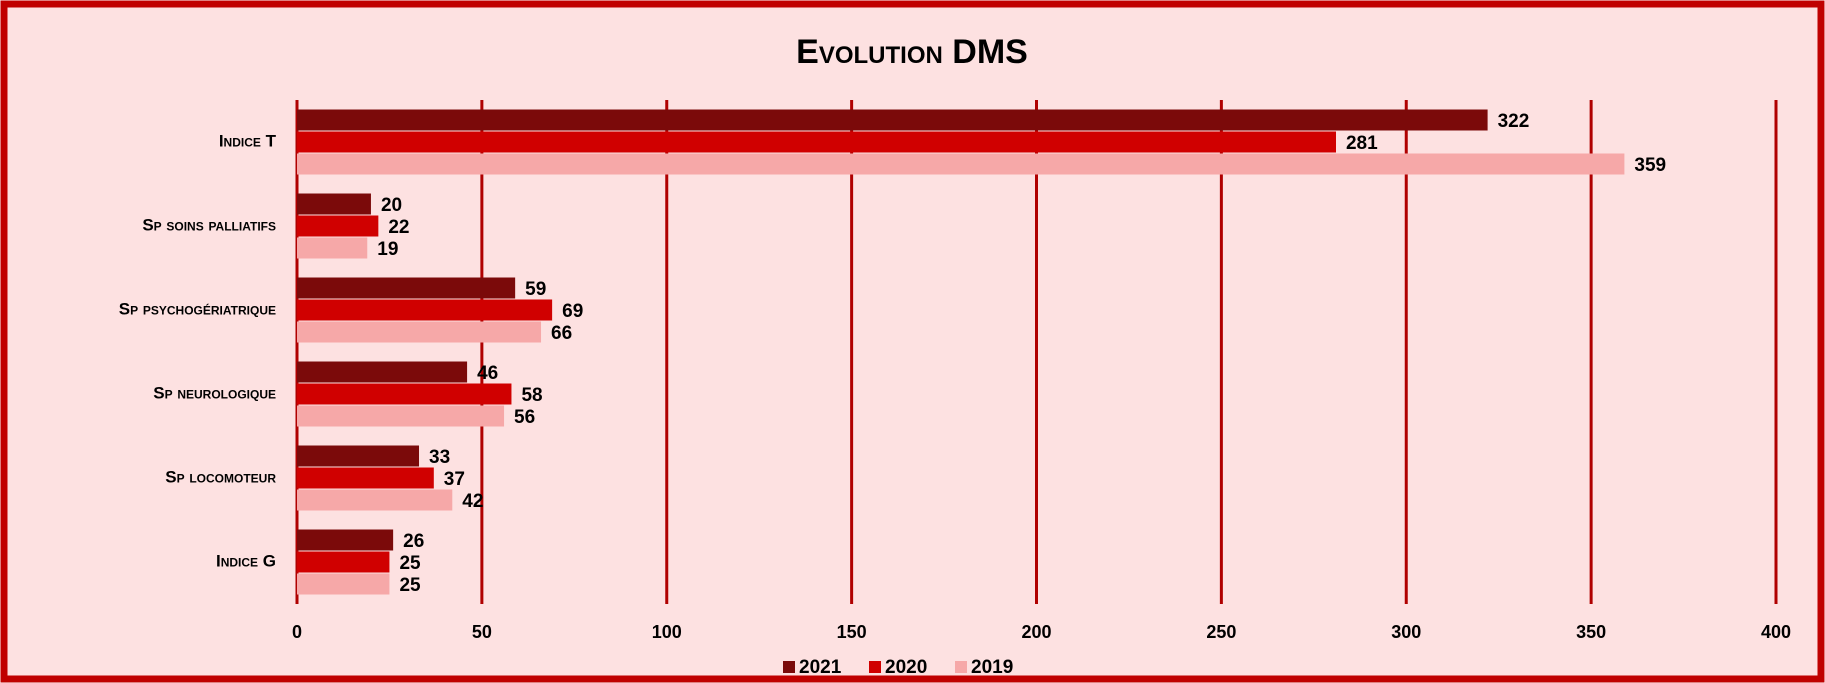 The height and width of the screenshot is (683, 1825). Describe the element at coordinates (246, 560) in the screenshot. I see `y-tick-label: Indice G` at that location.